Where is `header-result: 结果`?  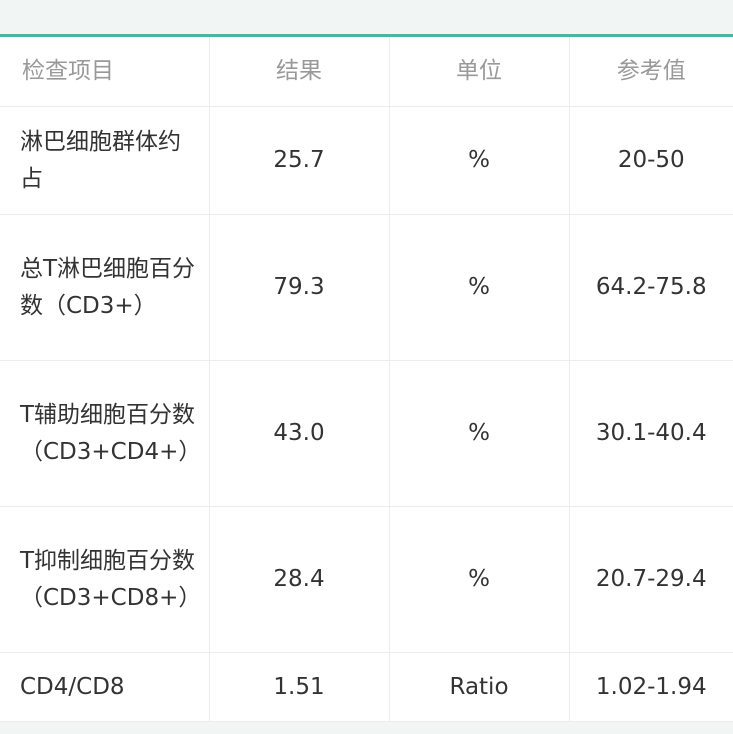 header-result: 结果 is located at coordinates (299, 72).